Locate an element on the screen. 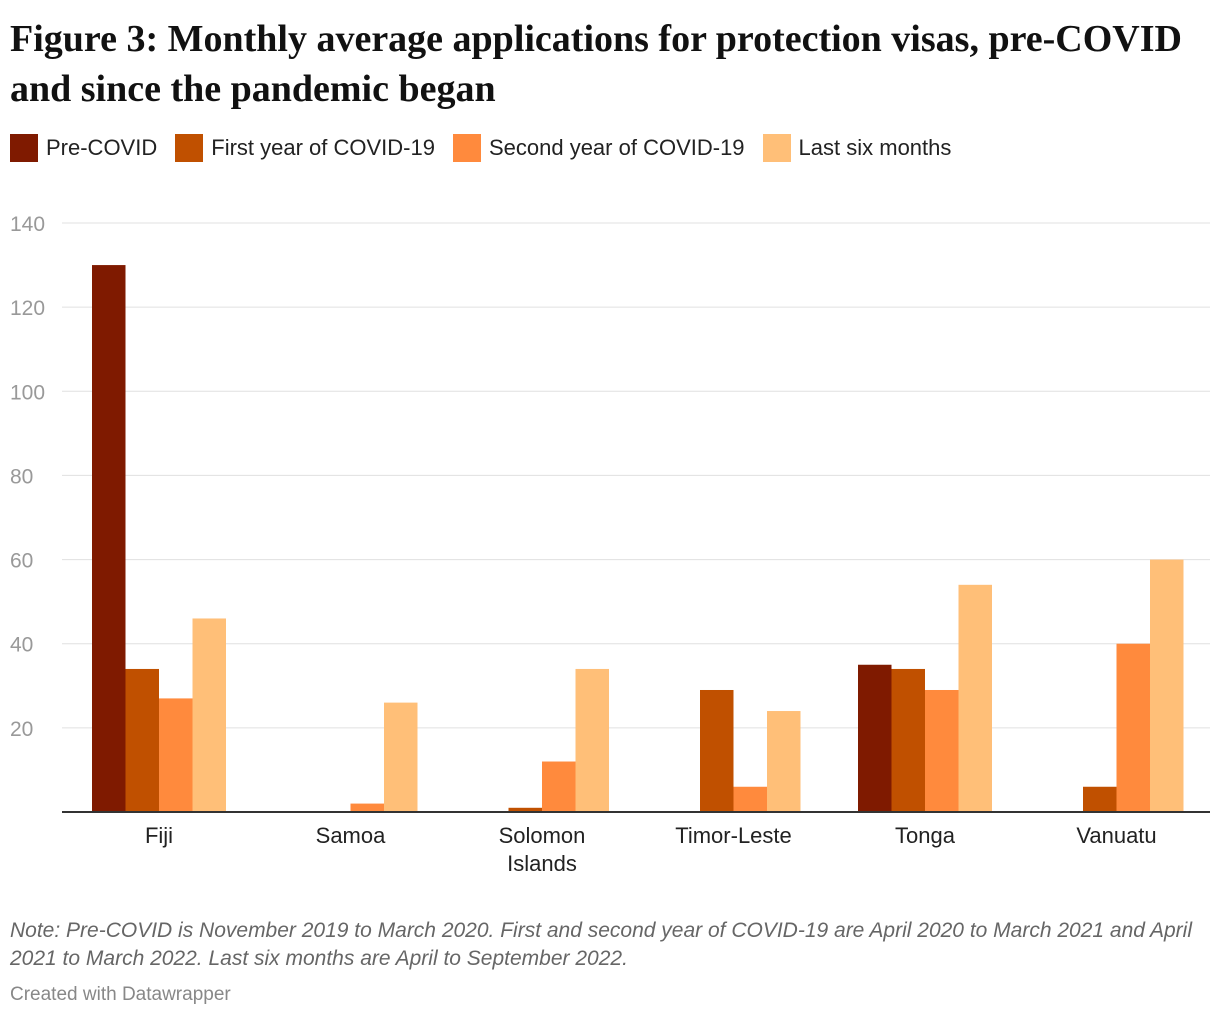  y-tick-label: 40 is located at coordinates (21, 645).